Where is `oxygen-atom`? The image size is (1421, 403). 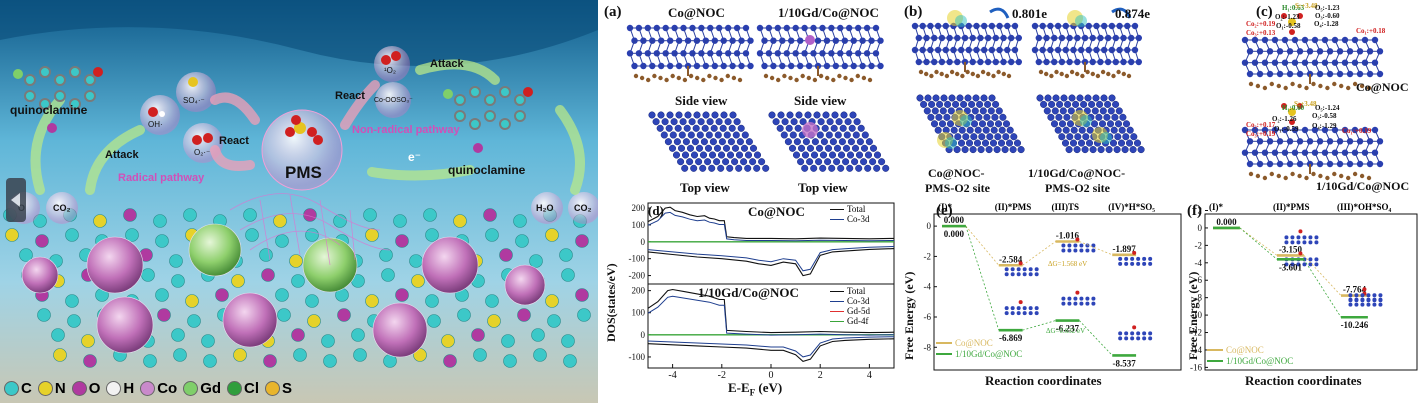
oxygen-atom is located at coordinates (1364, 289).